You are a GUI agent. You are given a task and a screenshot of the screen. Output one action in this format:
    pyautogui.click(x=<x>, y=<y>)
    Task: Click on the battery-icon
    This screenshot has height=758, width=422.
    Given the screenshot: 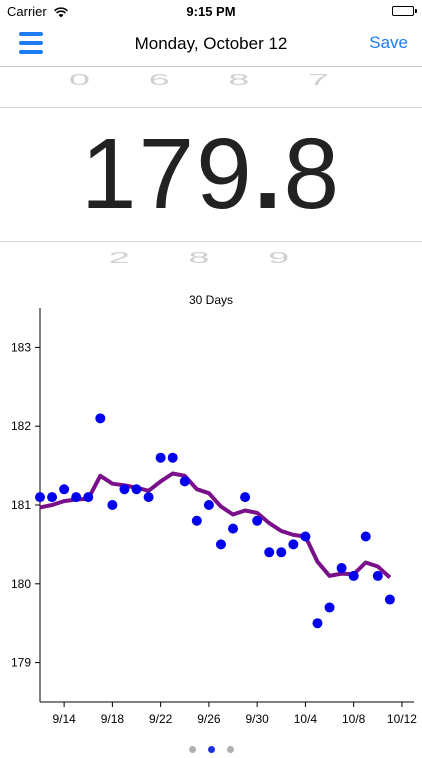 What is the action you would take?
    pyautogui.click(x=404, y=11)
    